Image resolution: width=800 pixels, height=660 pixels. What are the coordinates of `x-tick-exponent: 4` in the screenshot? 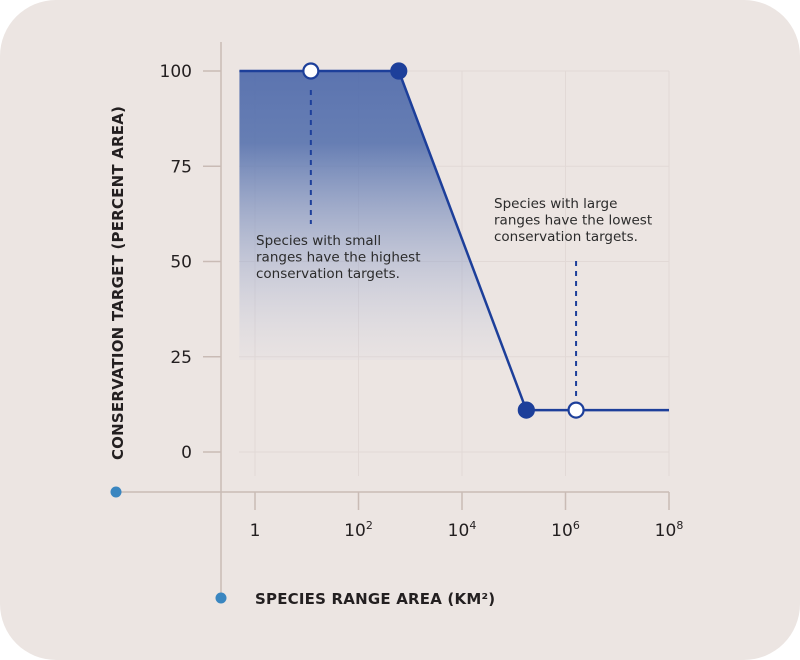 It's located at (472, 525).